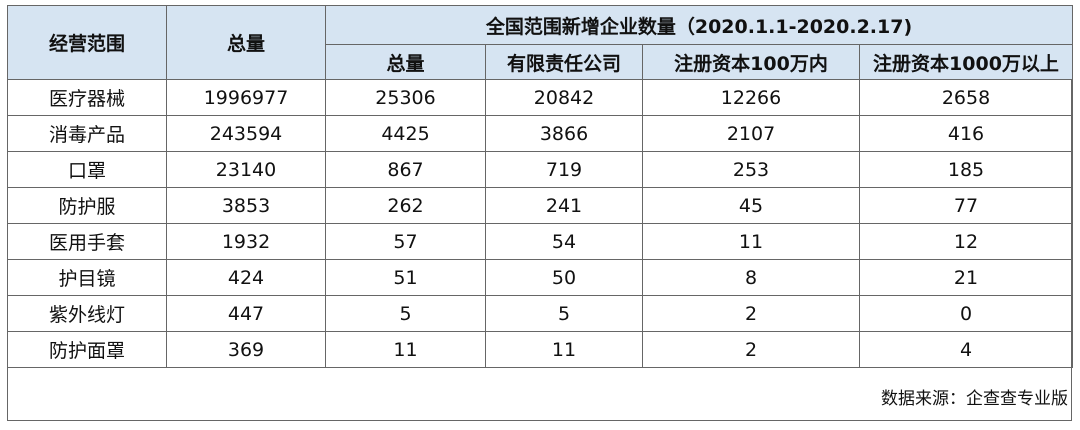  Describe the element at coordinates (966, 169) in the screenshot. I see `cell-capital-over-10m: 185` at that location.